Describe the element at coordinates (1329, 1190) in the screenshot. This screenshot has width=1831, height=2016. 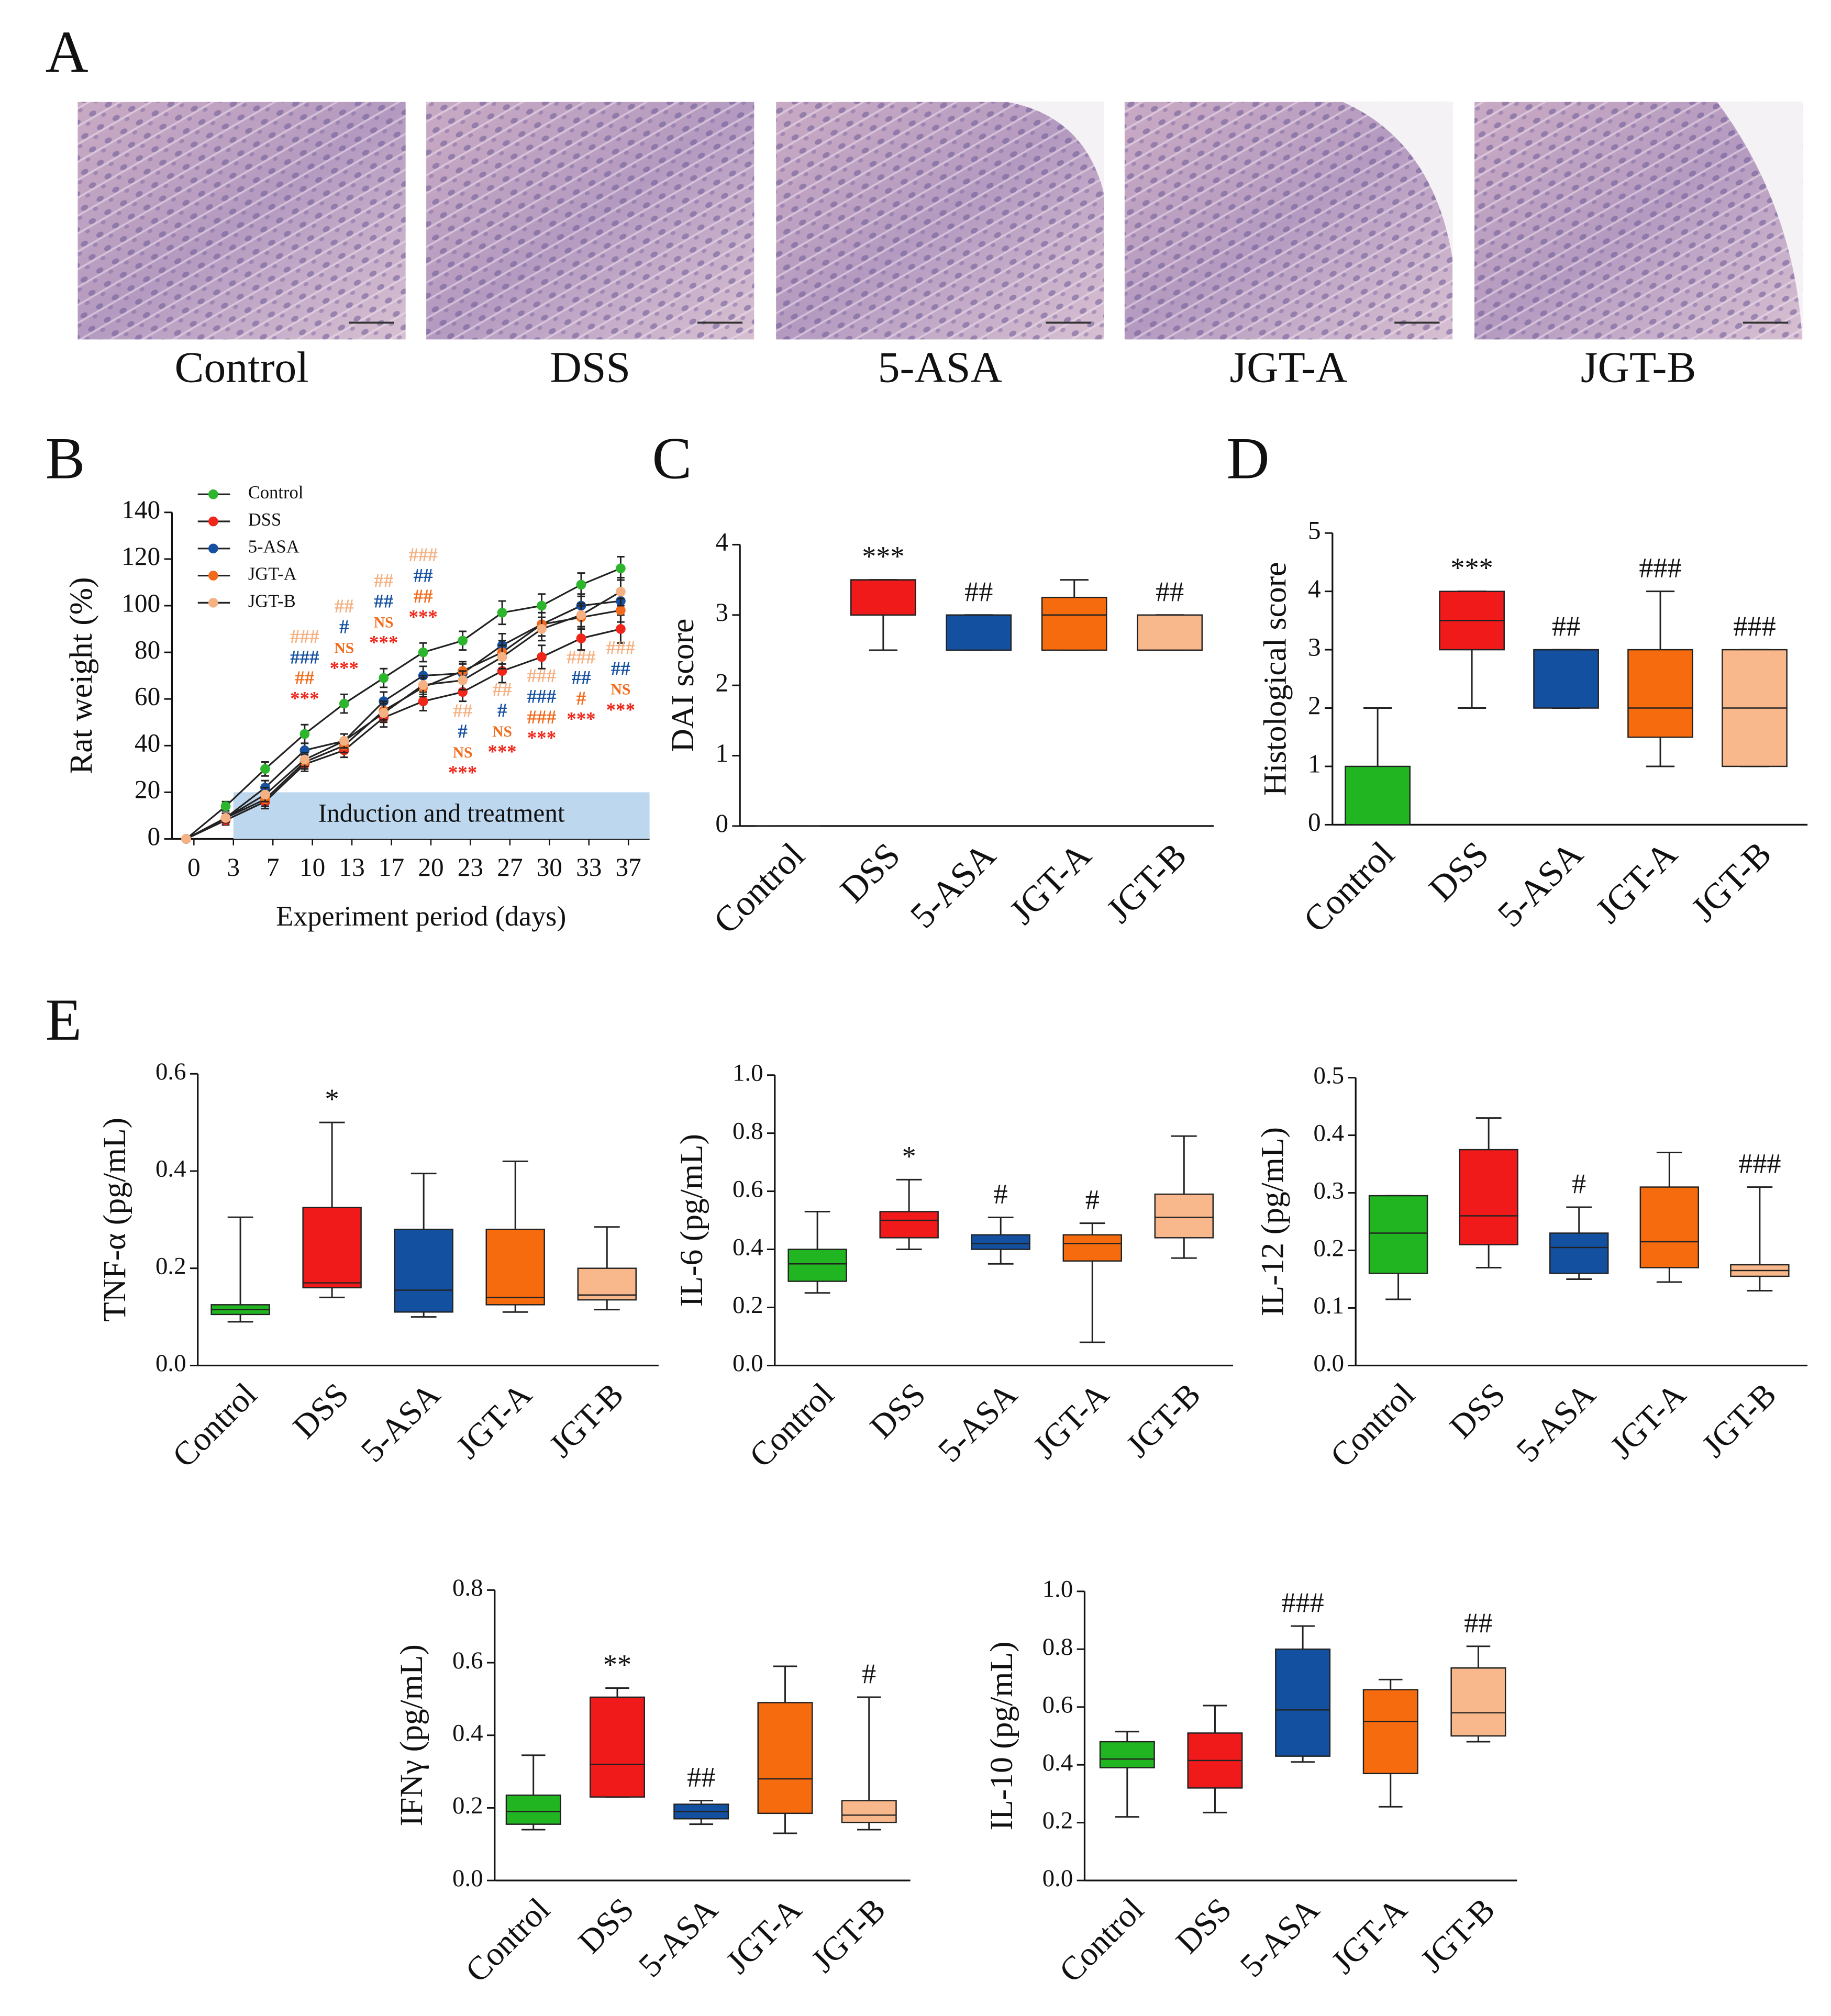
I see `y-tick-label: 0.3` at that location.